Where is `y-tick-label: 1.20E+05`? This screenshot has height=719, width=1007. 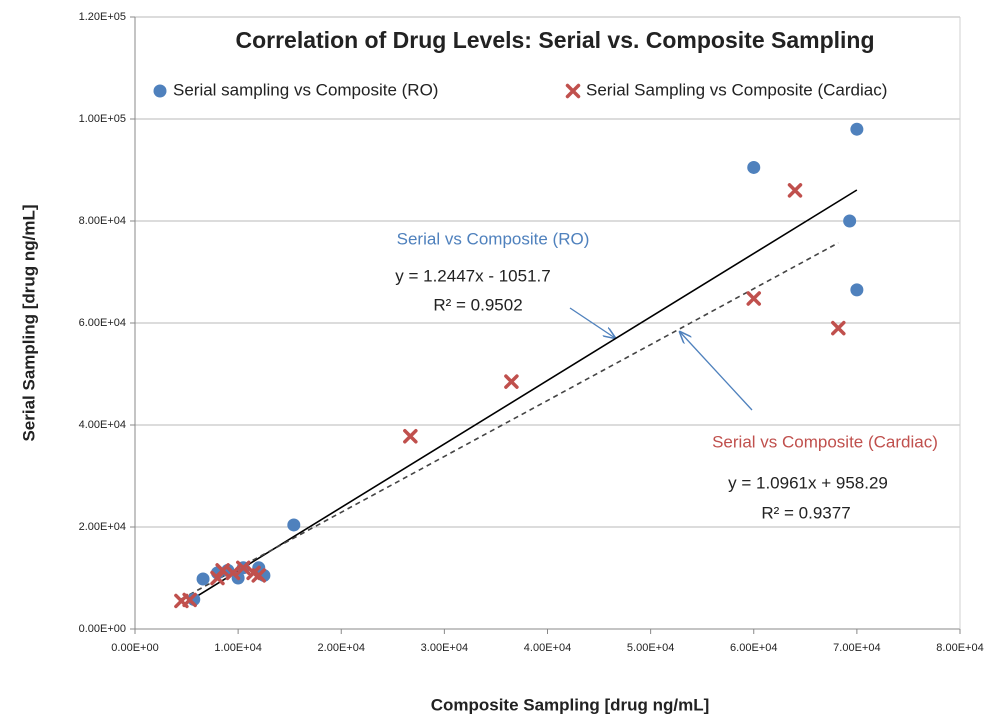 y-tick-label: 1.20E+05 is located at coordinates (102, 17).